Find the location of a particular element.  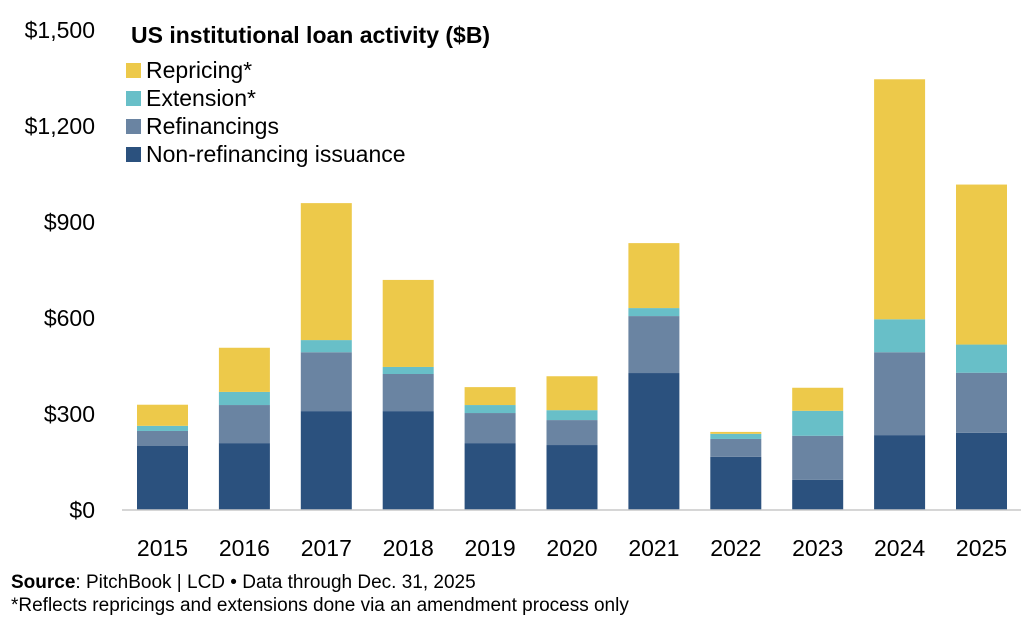

x-tick-label: 2017 is located at coordinates (326, 548).